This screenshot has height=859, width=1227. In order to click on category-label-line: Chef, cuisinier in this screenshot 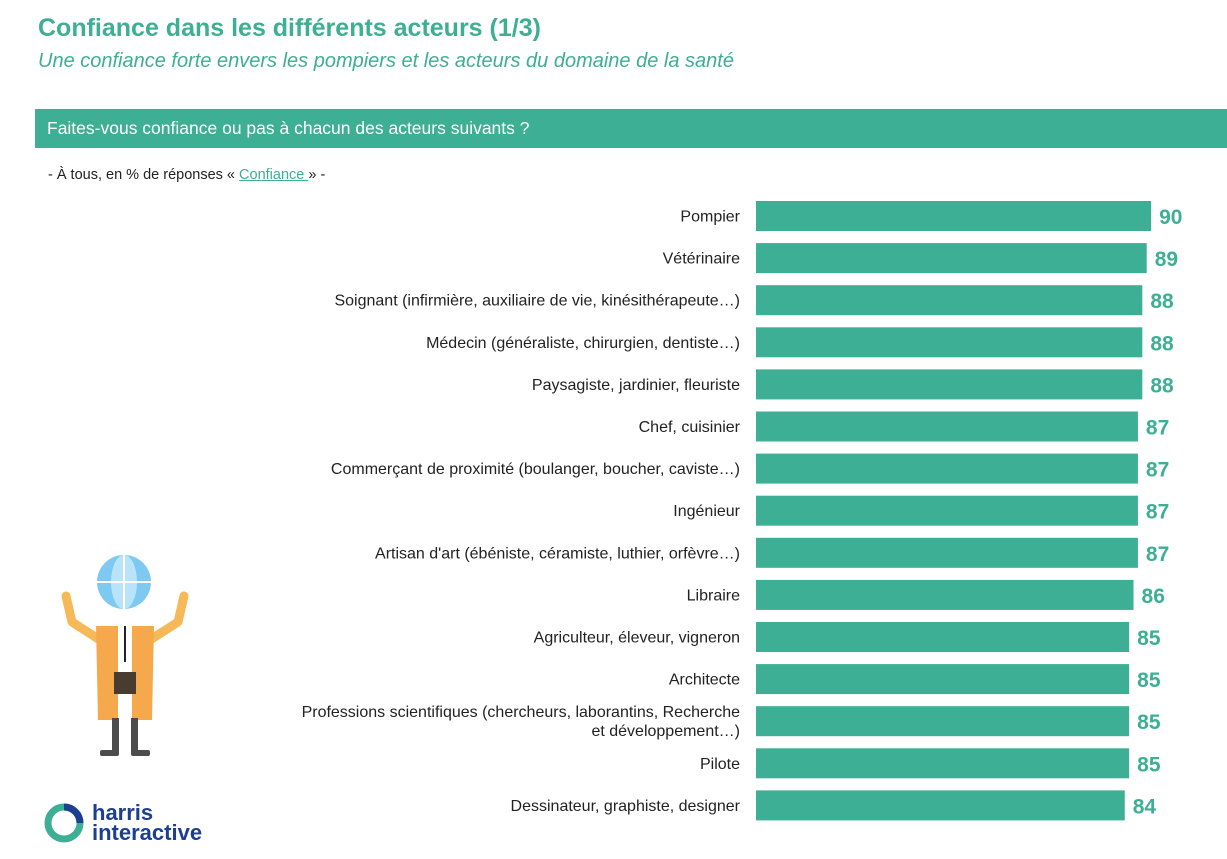, I will do `click(690, 427)`.